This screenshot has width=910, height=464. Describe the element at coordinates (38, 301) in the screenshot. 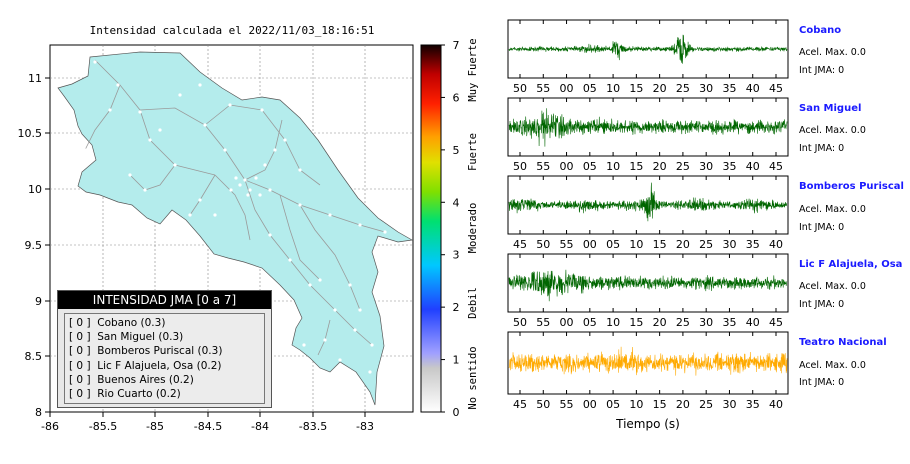

I see `y-tick-label: 9` at that location.